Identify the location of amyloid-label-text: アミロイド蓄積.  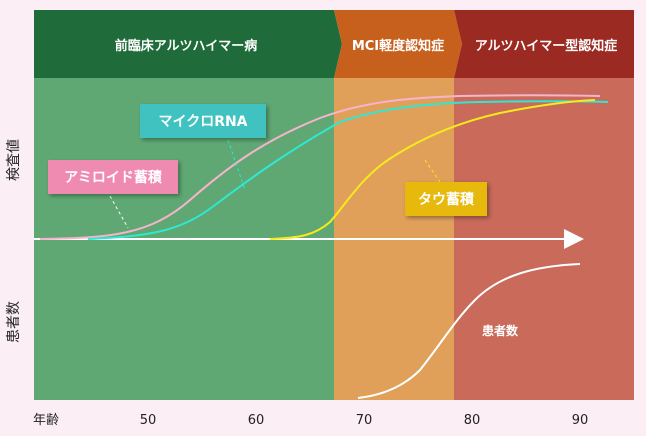
(113, 177).